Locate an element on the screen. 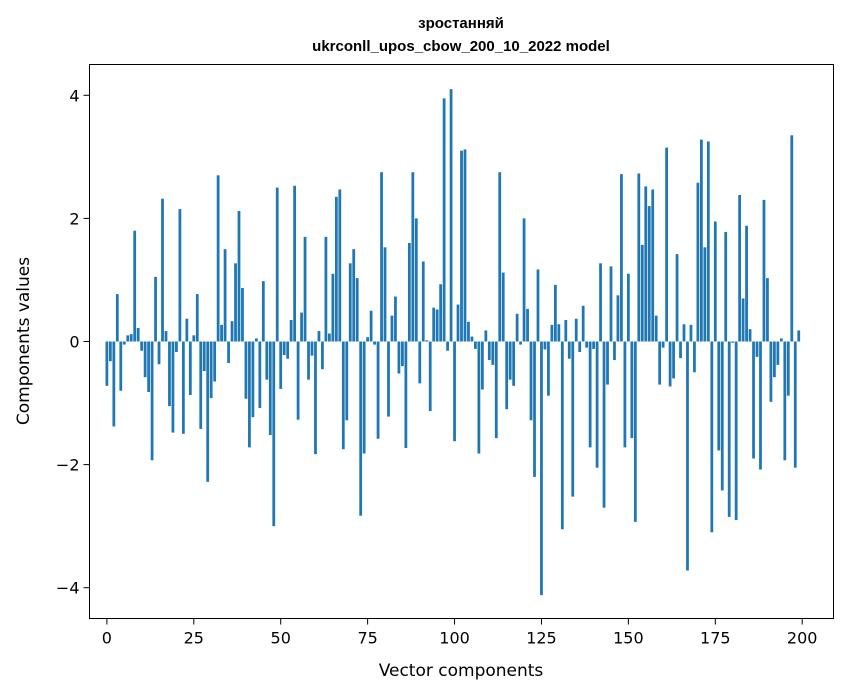  x-axis-label: Vector components is located at coordinates (461, 671).